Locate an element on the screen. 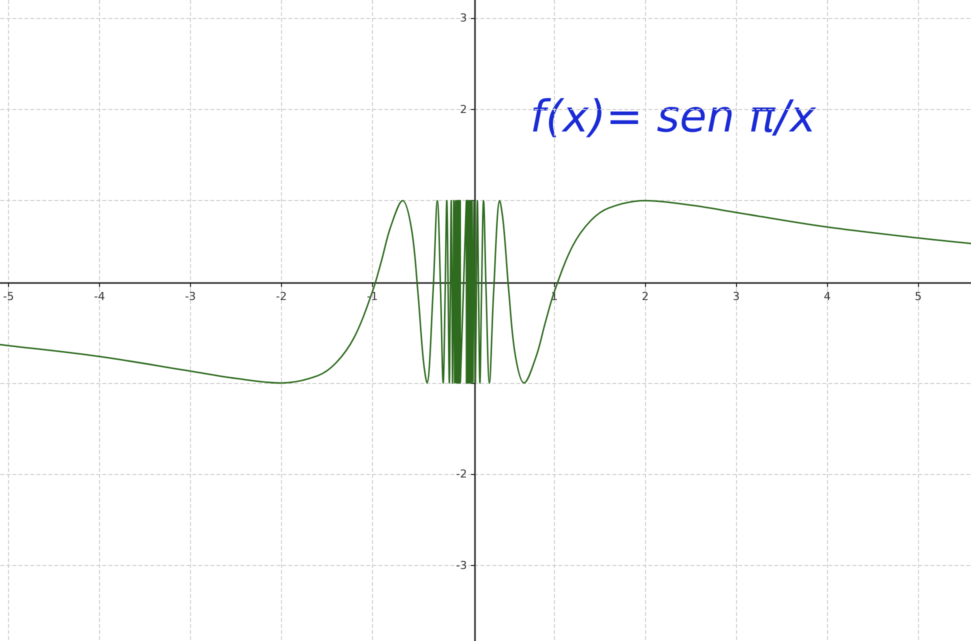 The image size is (971, 641). y-tick-label: 3 is located at coordinates (463, 18).